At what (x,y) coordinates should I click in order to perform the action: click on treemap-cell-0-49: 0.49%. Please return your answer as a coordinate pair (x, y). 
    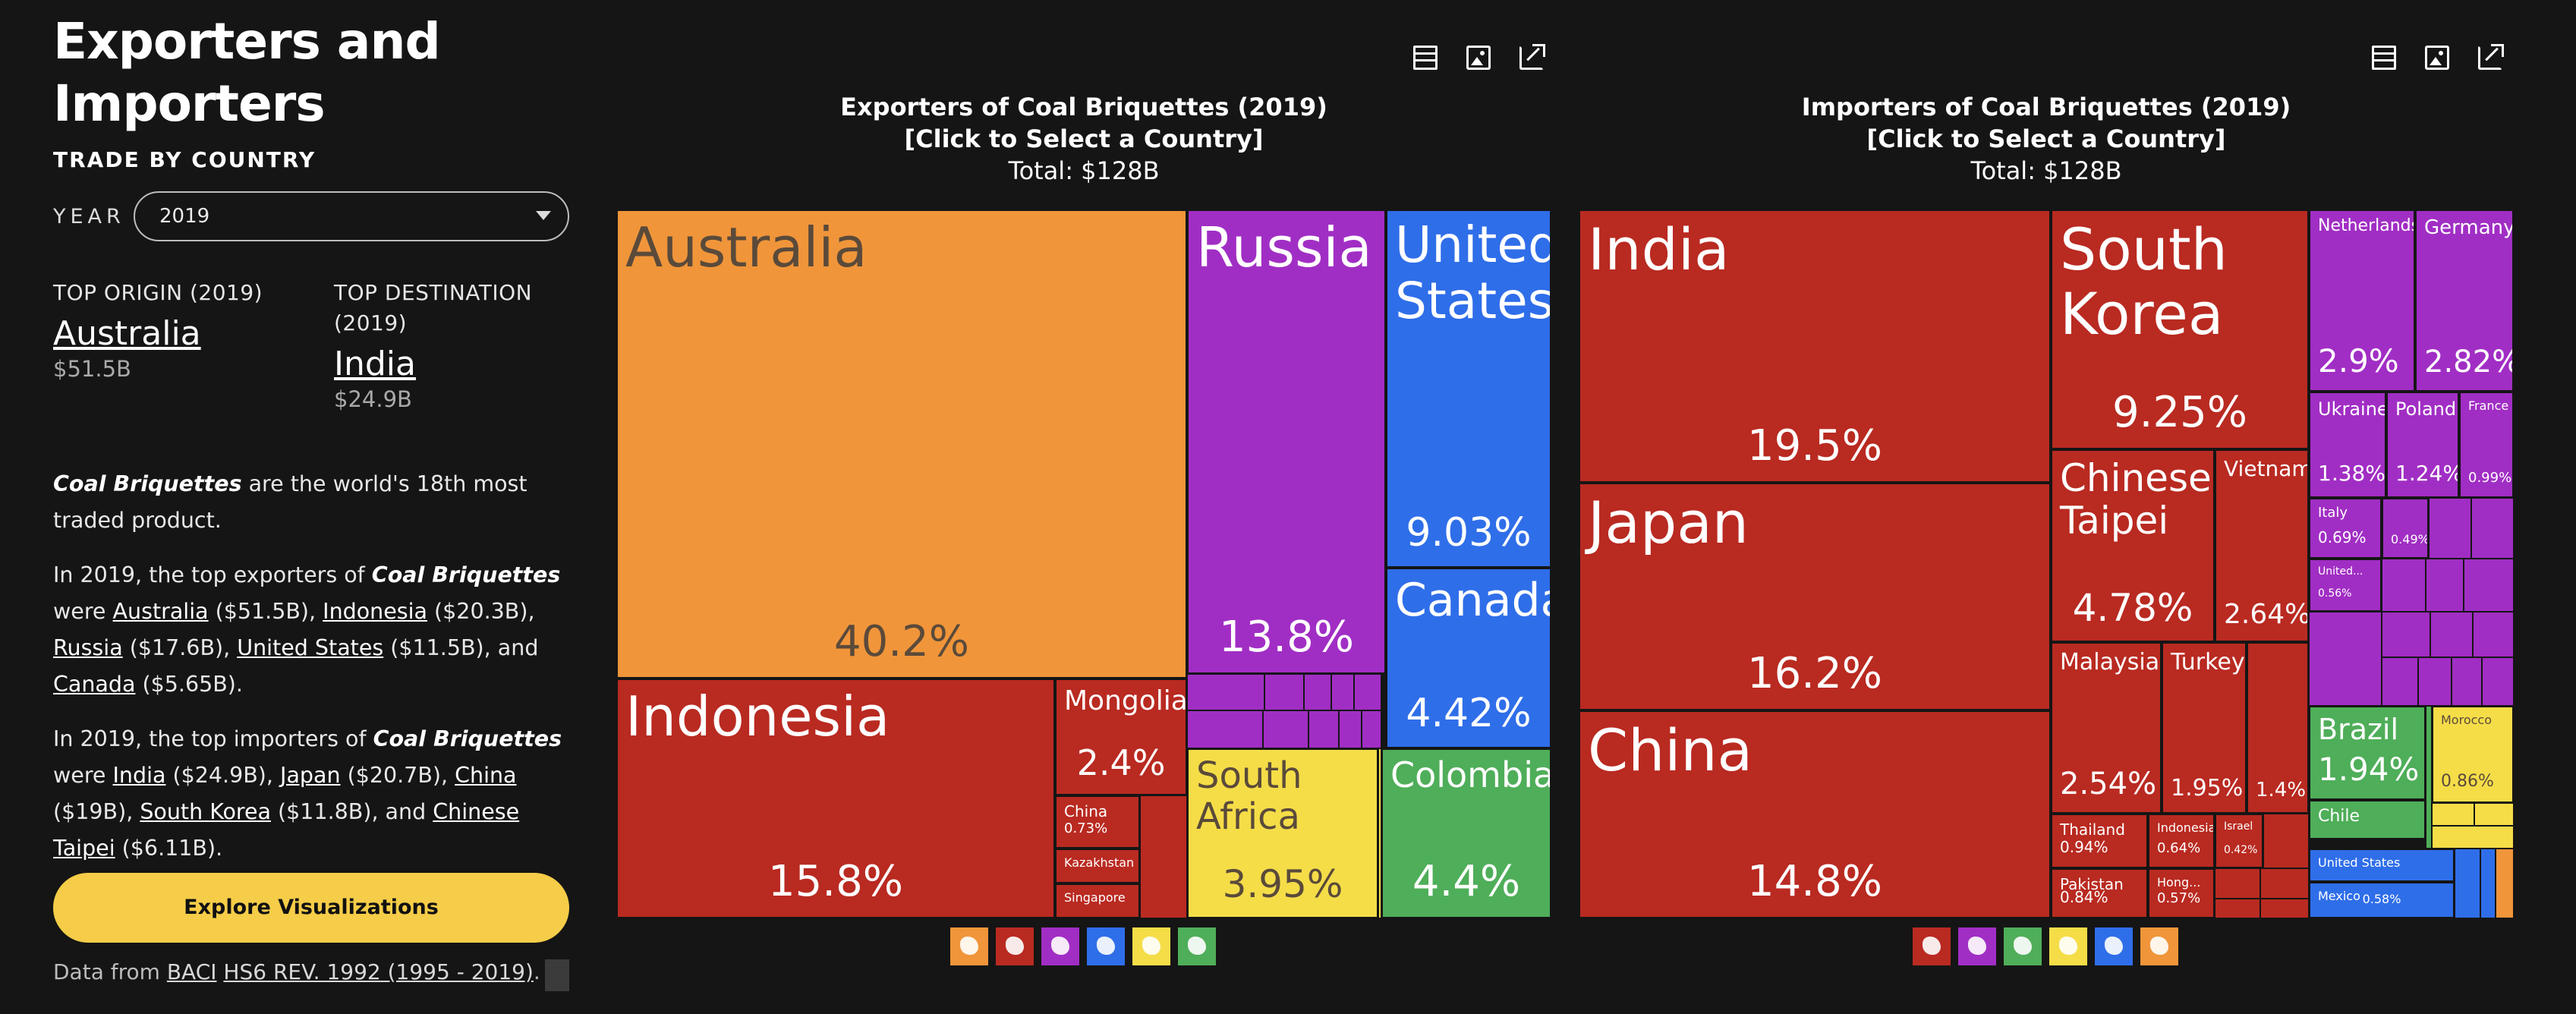
    Looking at the image, I should click on (2405, 529).